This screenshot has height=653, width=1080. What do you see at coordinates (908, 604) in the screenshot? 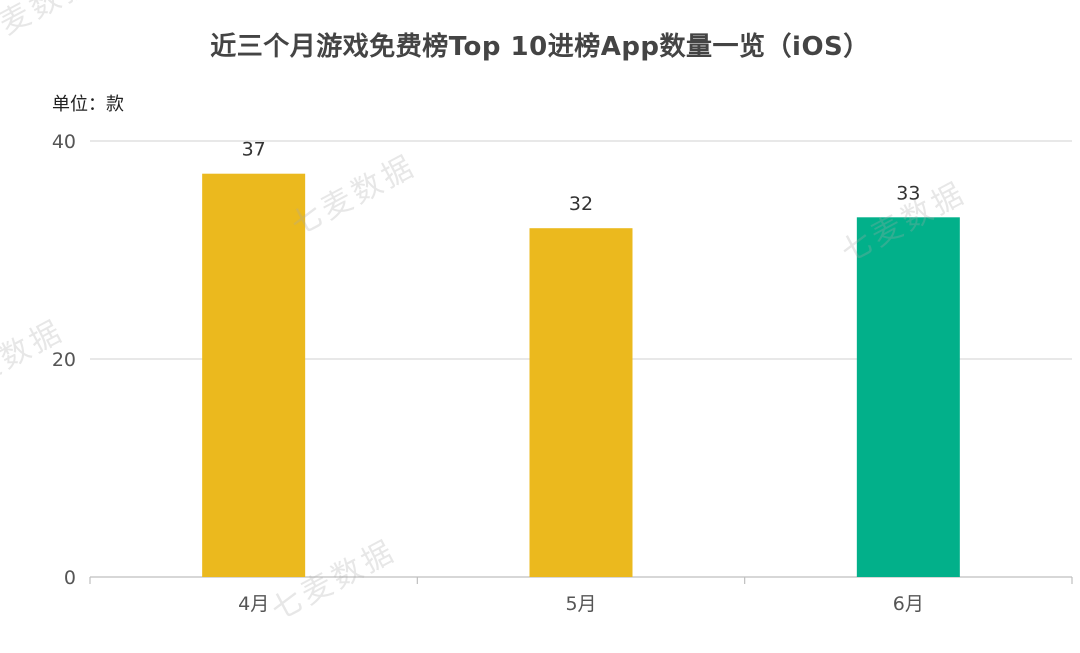
I see `x-tick-label: 6月` at bounding box center [908, 604].